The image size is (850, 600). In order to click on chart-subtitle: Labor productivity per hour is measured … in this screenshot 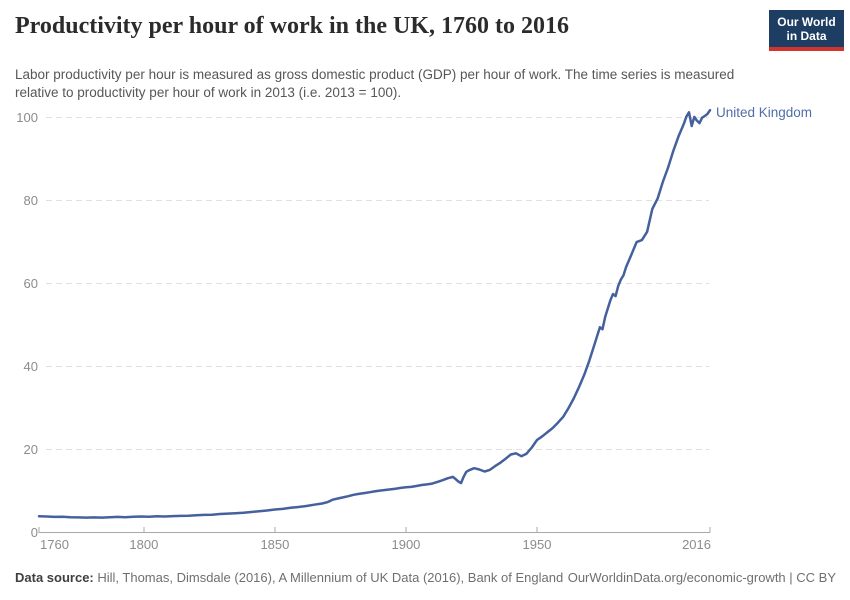, I will do `click(375, 83)`.